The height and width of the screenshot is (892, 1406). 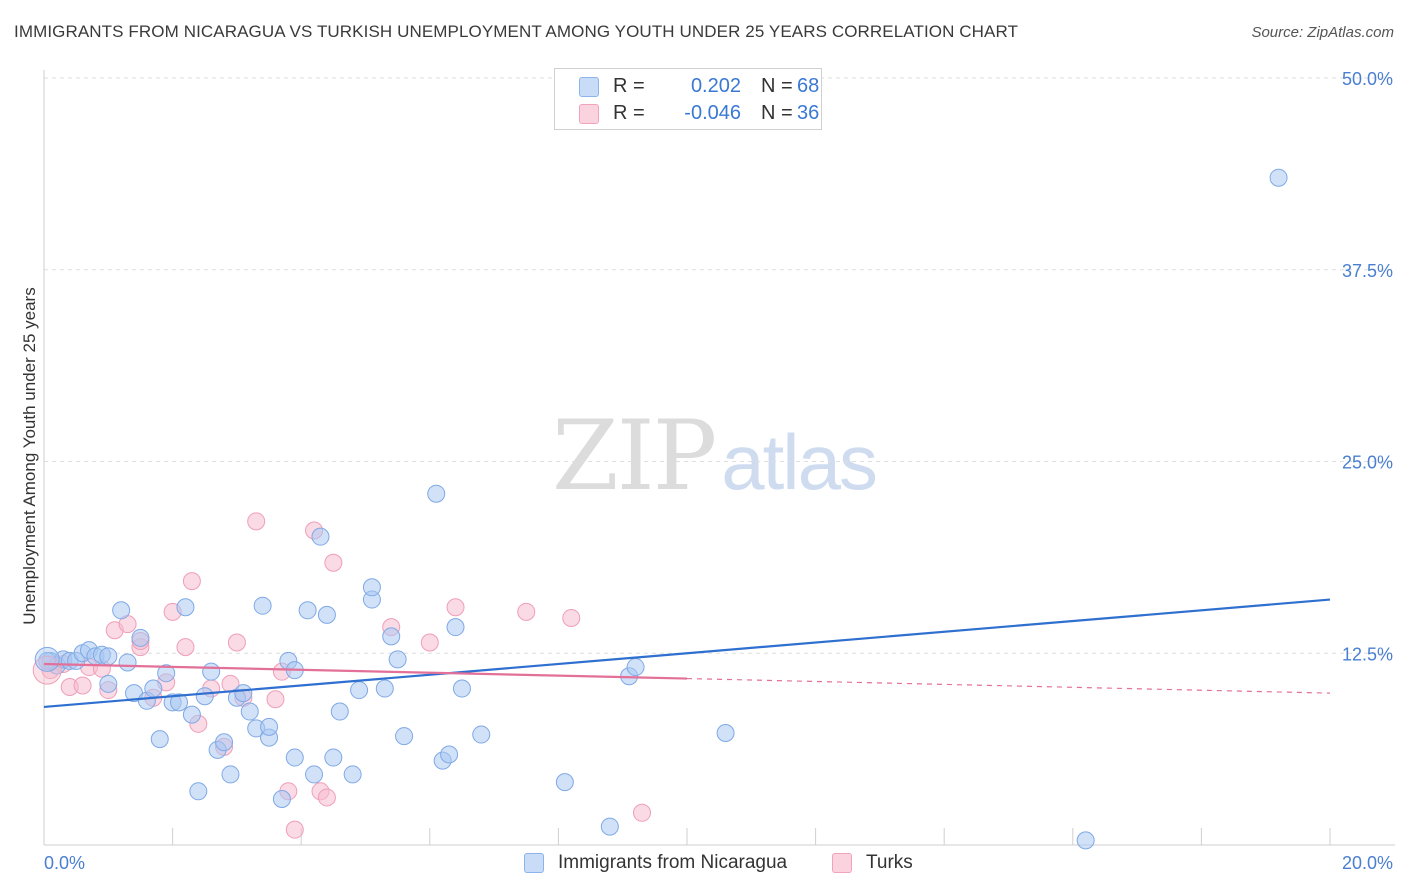 What do you see at coordinates (1367, 79) in the screenshot?
I see `y-tick-label: 50.0%` at bounding box center [1367, 79].